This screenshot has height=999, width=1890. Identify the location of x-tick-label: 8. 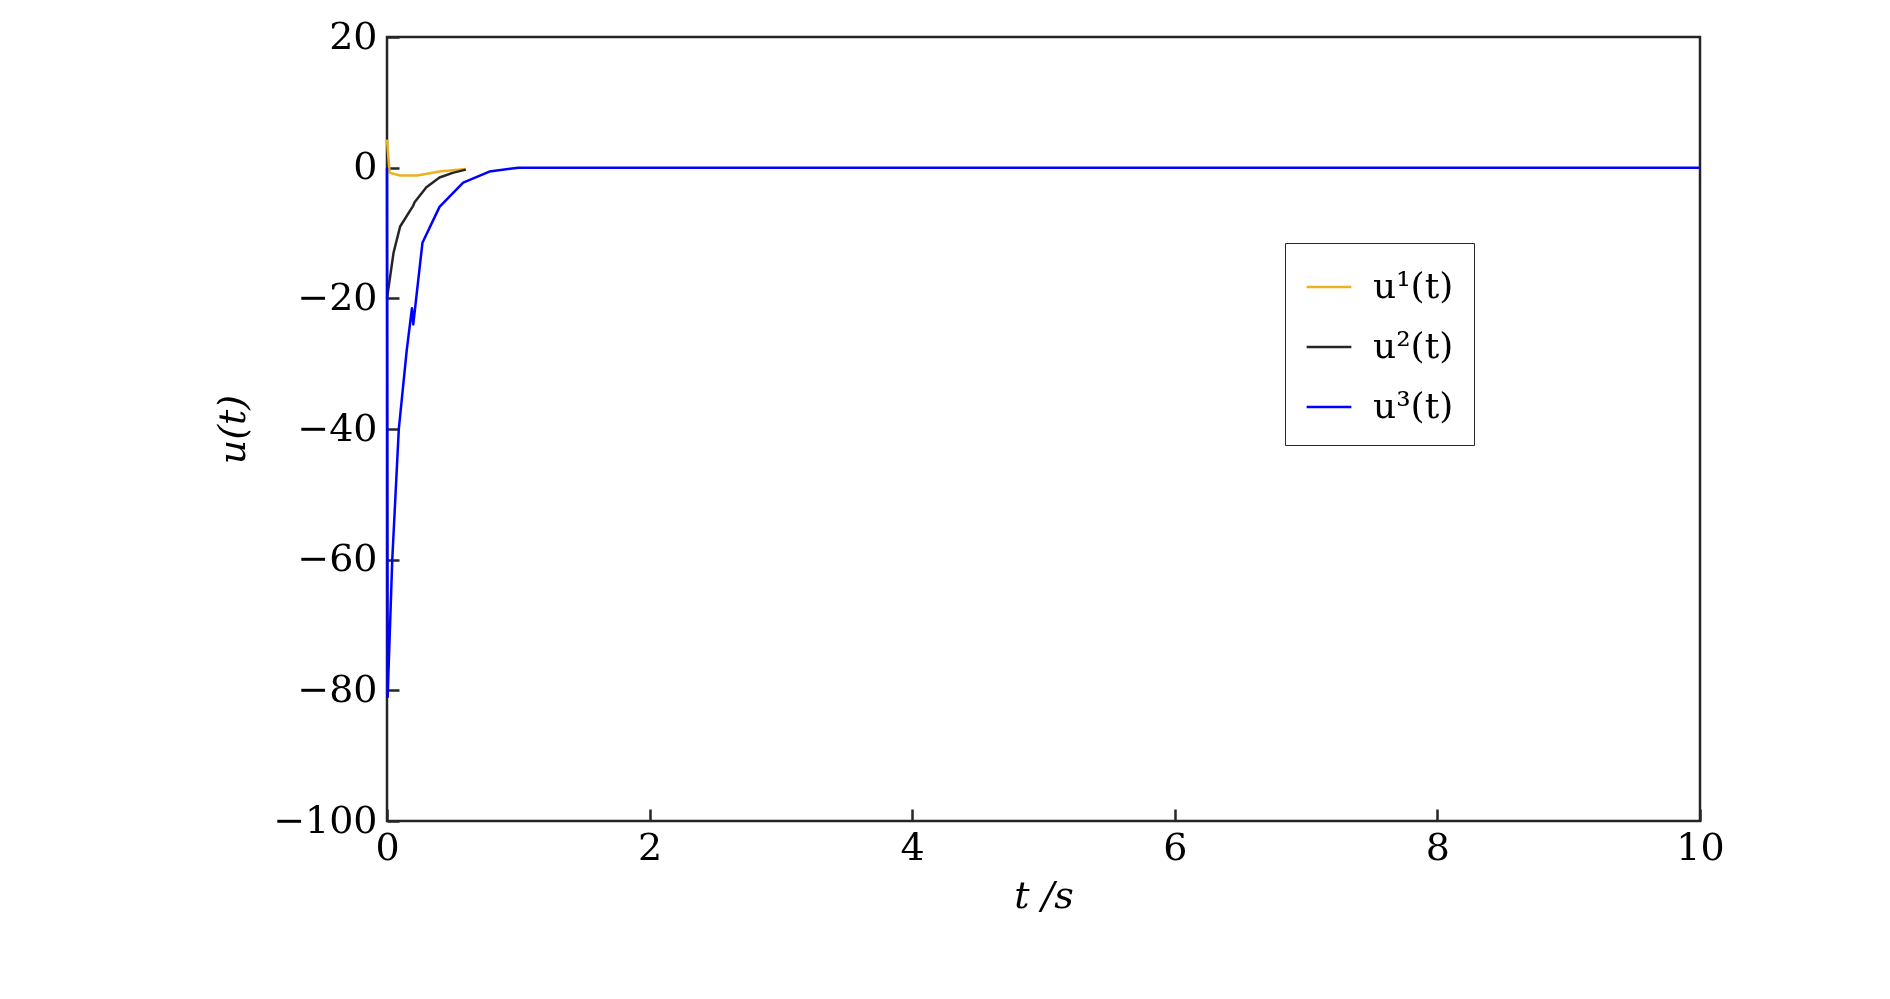
(1437, 846).